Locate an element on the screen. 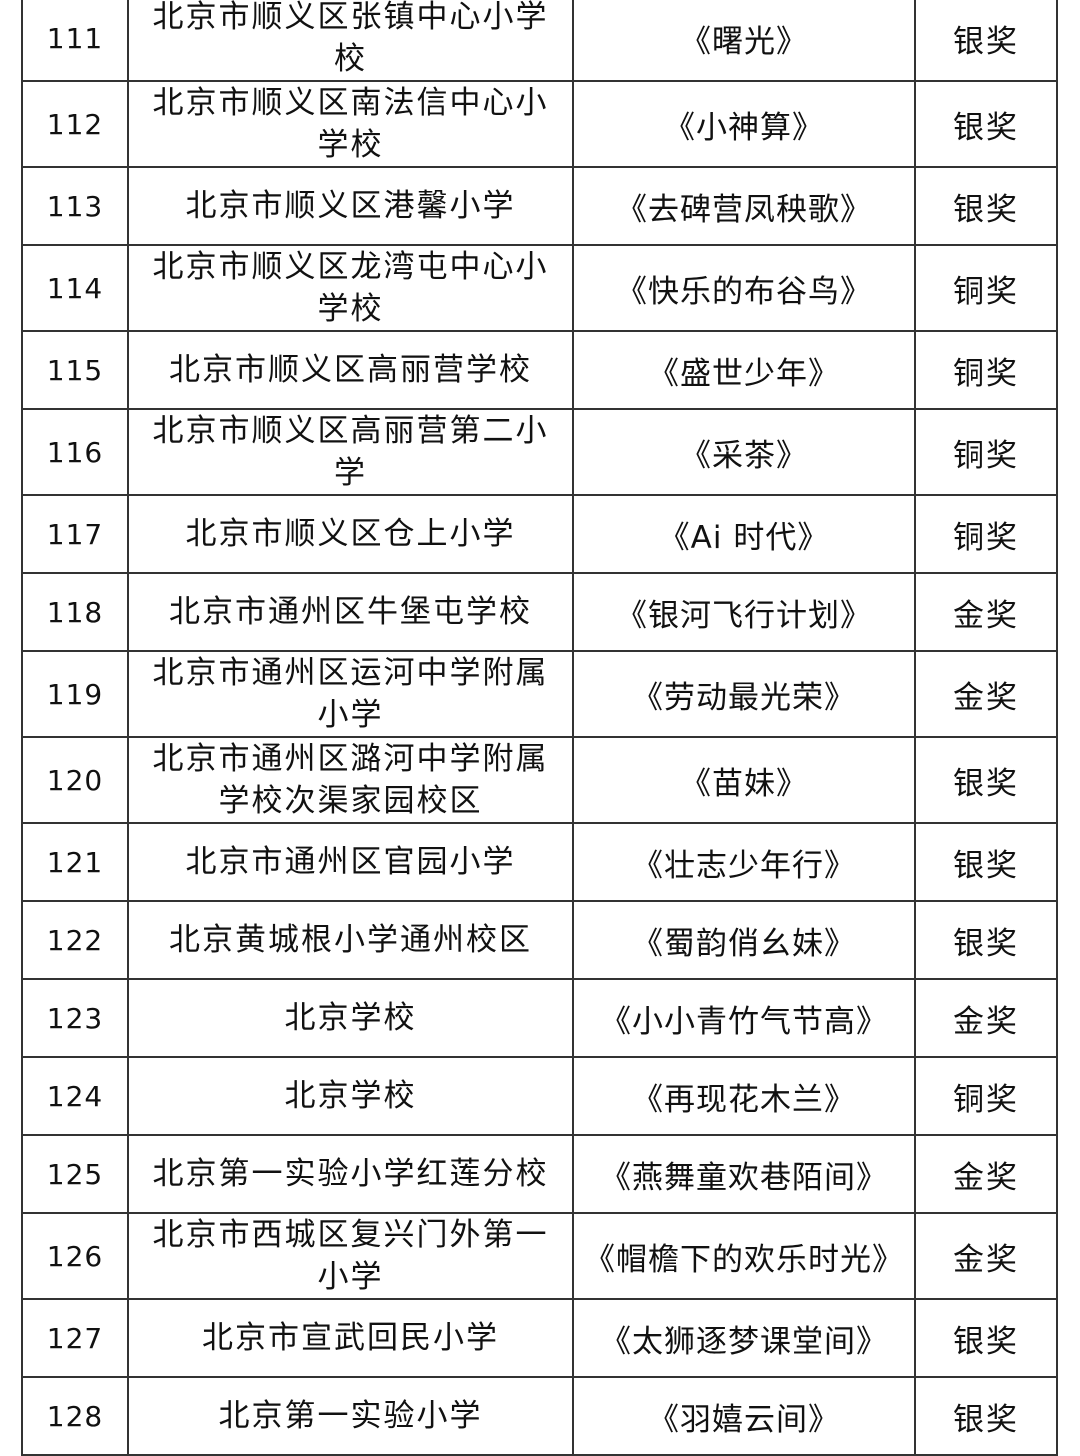  row-number: 119 is located at coordinates (75, 694).